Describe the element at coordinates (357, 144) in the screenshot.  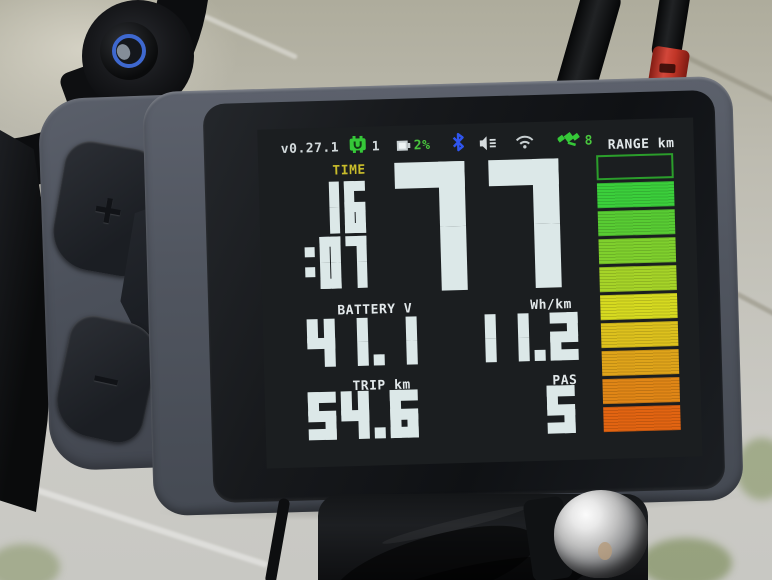
I see `motor-controller-icon` at that location.